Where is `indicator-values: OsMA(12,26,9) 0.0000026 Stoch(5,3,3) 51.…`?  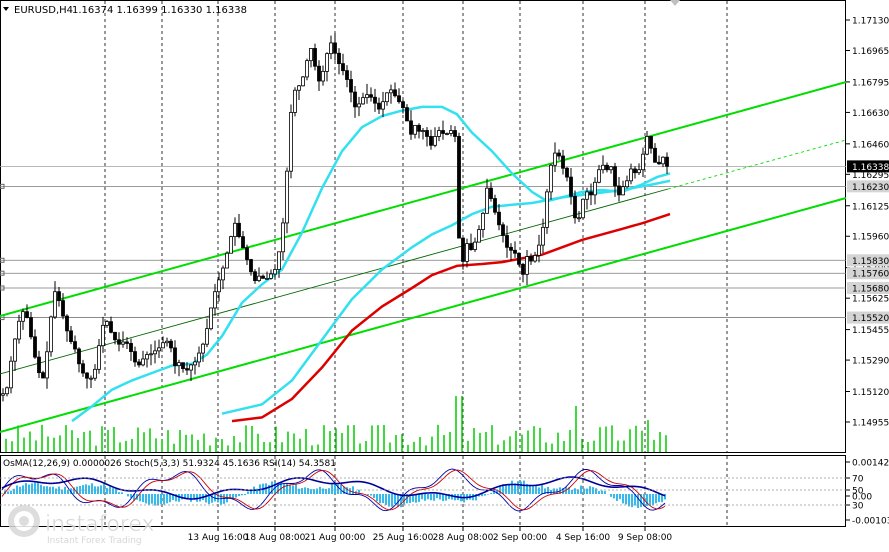 indicator-values: OsMA(12,26,9) 0.0000026 Stoch(5,3,3) 51.… is located at coordinates (169, 464).